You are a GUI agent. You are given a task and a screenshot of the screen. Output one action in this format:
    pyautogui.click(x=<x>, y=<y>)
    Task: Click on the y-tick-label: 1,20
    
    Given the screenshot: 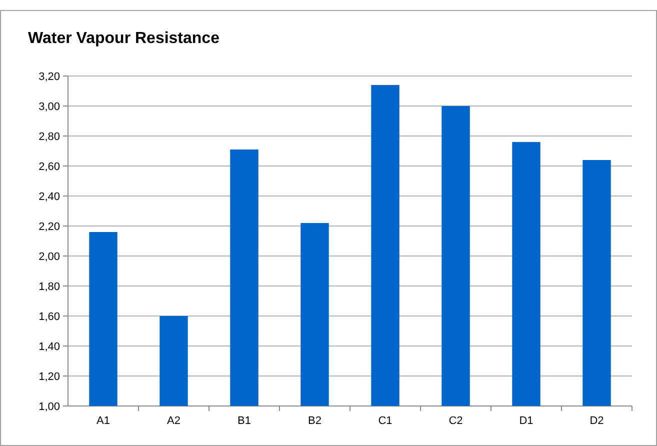 What is the action you would take?
    pyautogui.click(x=49, y=376)
    